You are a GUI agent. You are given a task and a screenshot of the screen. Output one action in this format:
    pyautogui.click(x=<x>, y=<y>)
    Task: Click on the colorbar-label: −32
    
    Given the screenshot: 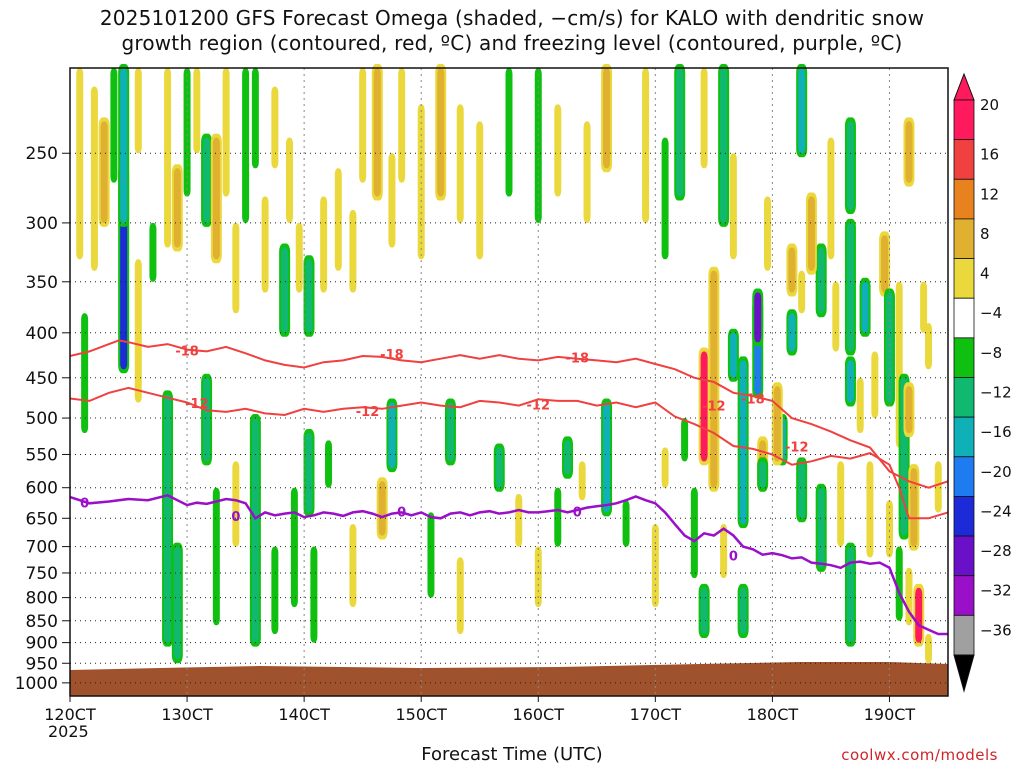 What is the action you would take?
    pyautogui.click(x=996, y=591)
    